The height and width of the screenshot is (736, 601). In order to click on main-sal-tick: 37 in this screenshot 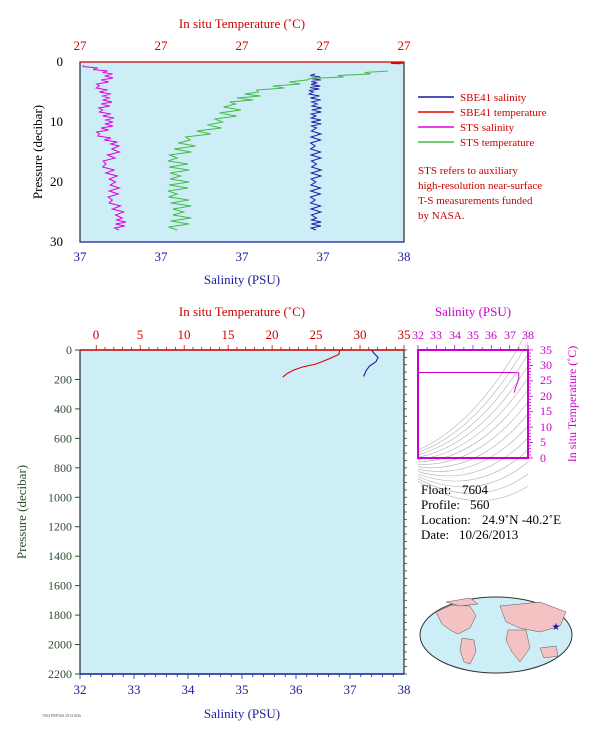, I will do `click(351, 689)`.